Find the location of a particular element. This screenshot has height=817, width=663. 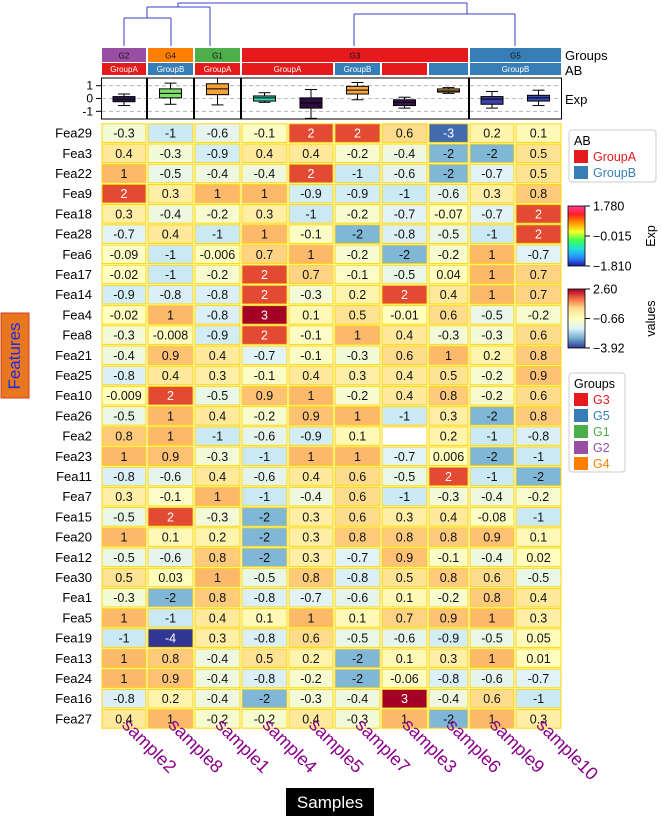

heatmap-cell-value: -0.7 is located at coordinates (539, 679).